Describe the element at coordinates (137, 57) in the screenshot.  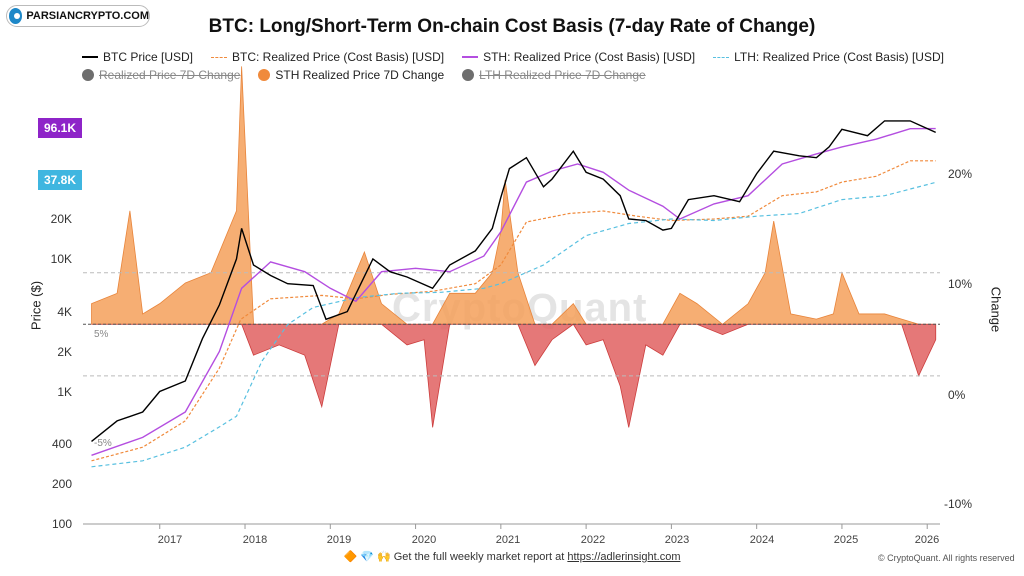
I see `legend-btc-price: BTC Price [USD]` at that location.